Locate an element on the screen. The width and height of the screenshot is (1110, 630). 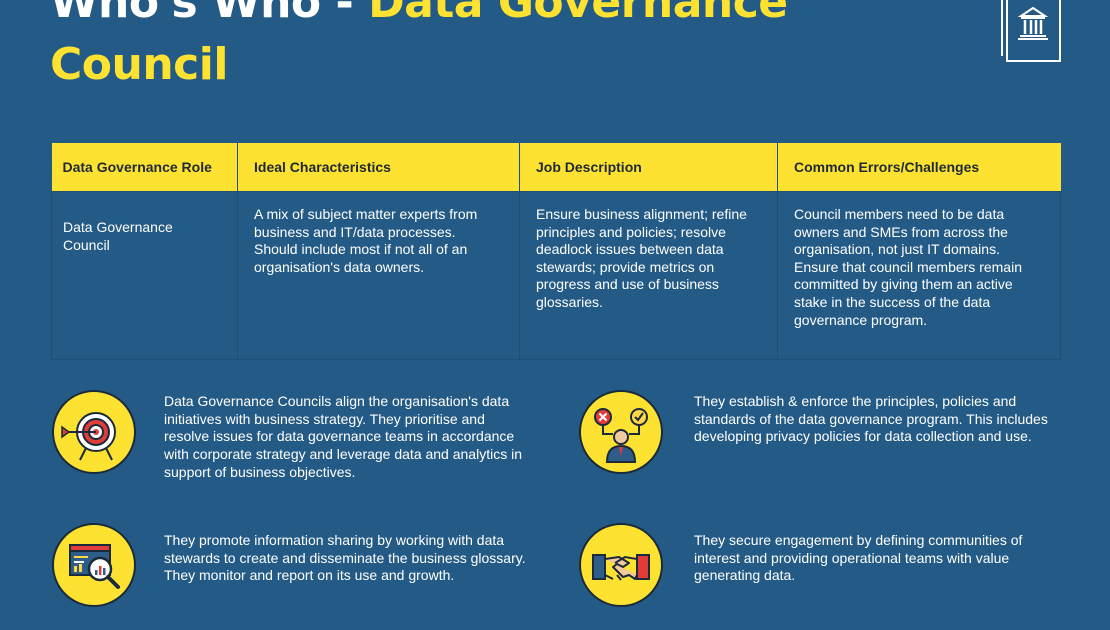
page-title: Who's Who - Data Governance Council is located at coordinates (419, 48).